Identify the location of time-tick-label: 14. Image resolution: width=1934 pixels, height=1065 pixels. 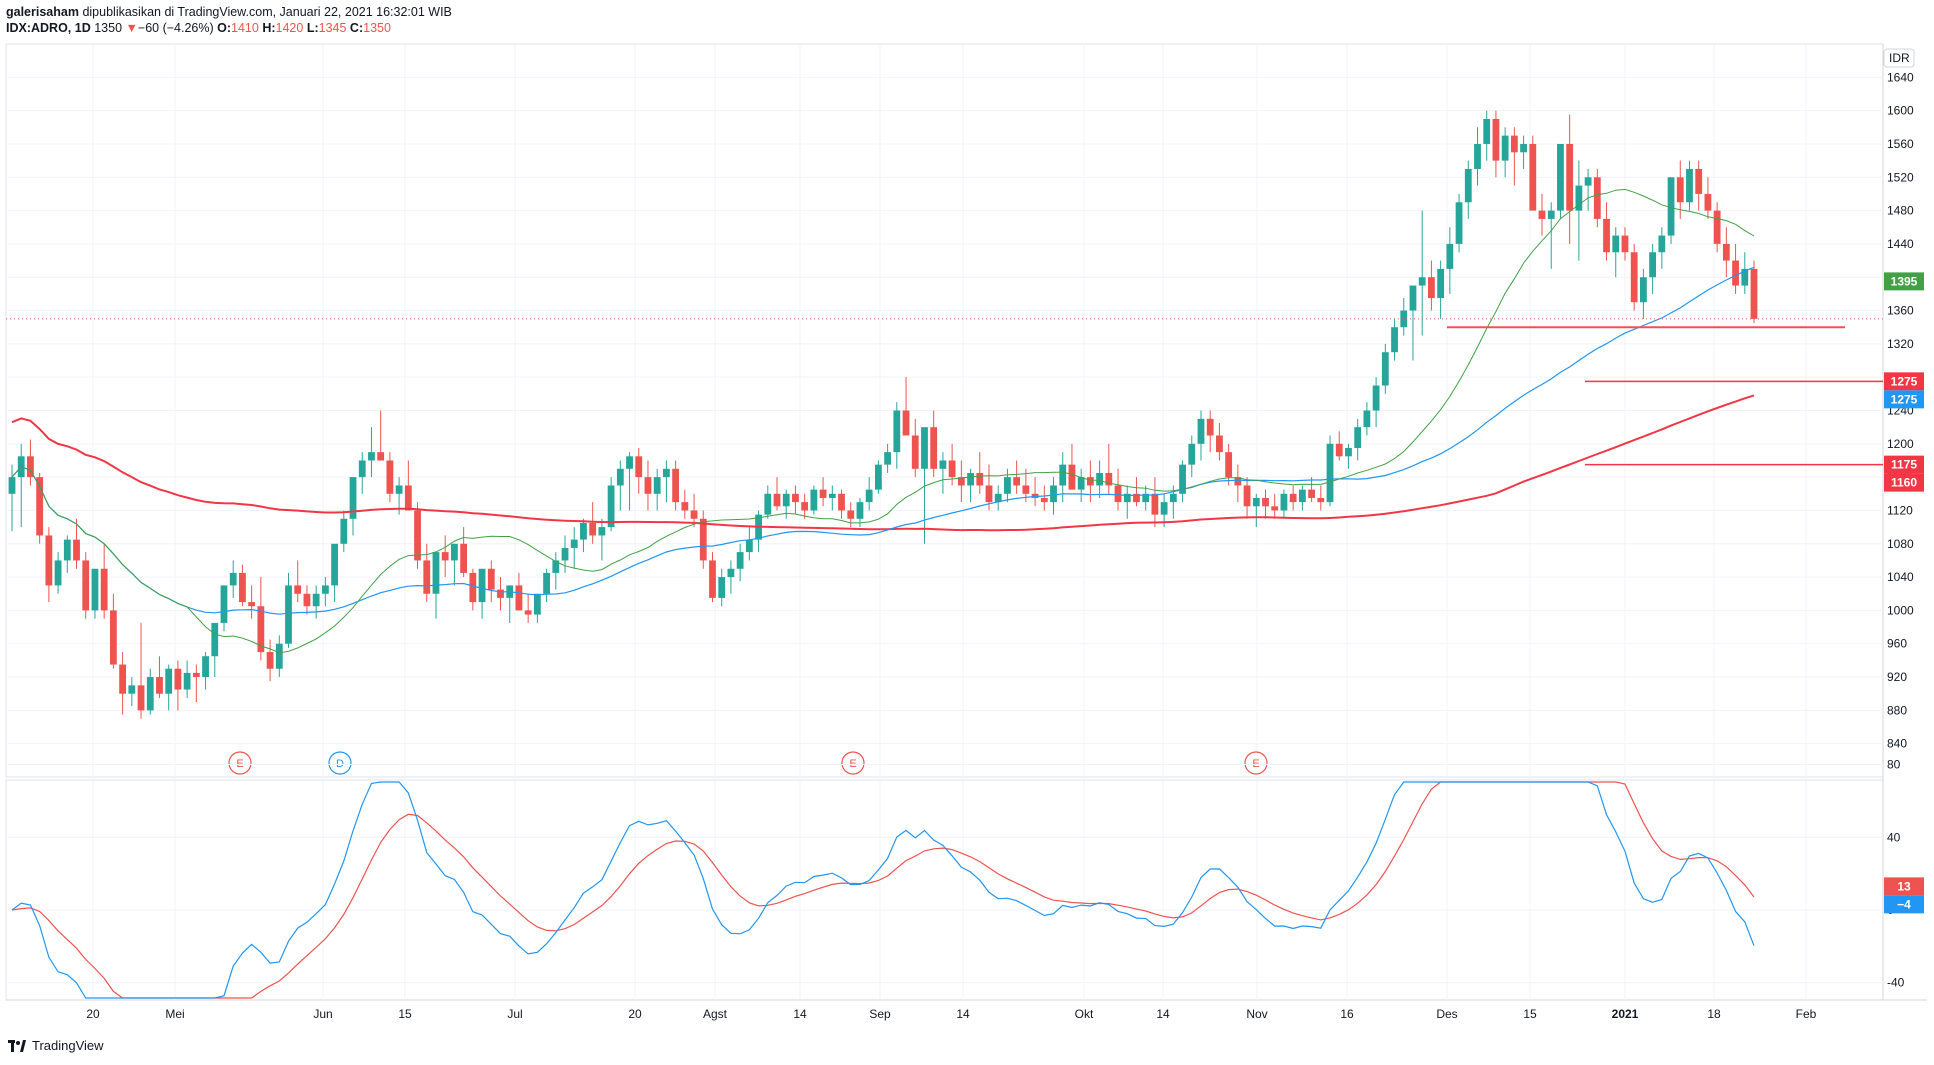
(963, 1014).